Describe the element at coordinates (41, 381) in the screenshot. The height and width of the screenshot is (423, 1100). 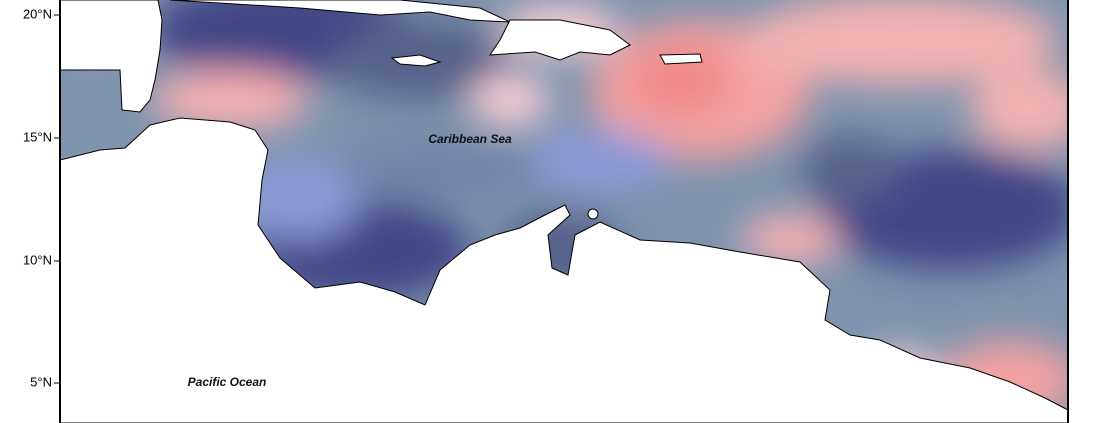
I see `lat-tick-label: 5°N` at that location.